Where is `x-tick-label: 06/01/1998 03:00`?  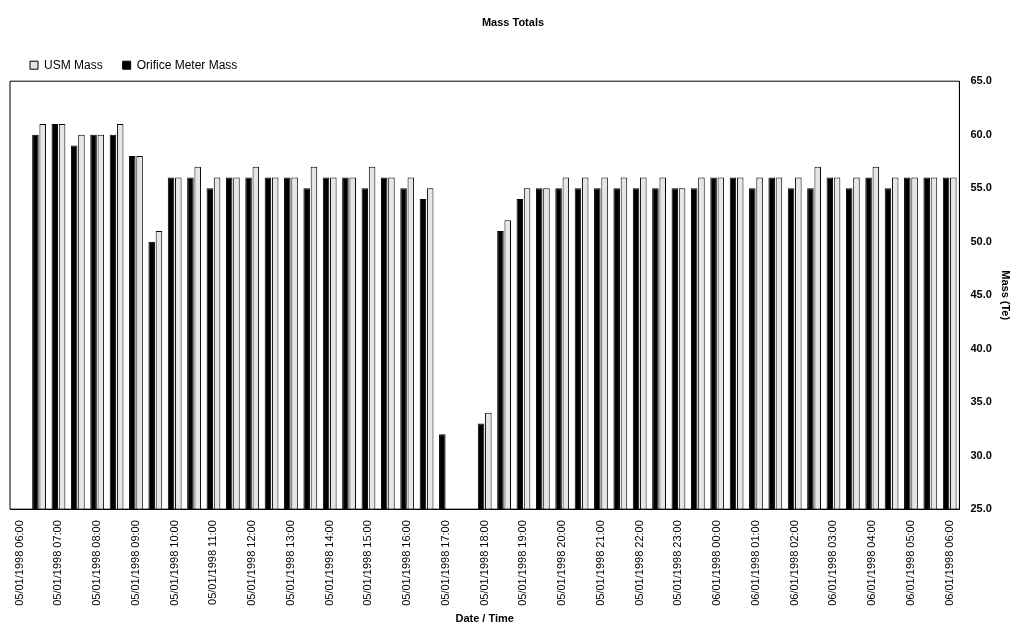 x-tick-label: 06/01/1998 03:00 is located at coordinates (832, 563).